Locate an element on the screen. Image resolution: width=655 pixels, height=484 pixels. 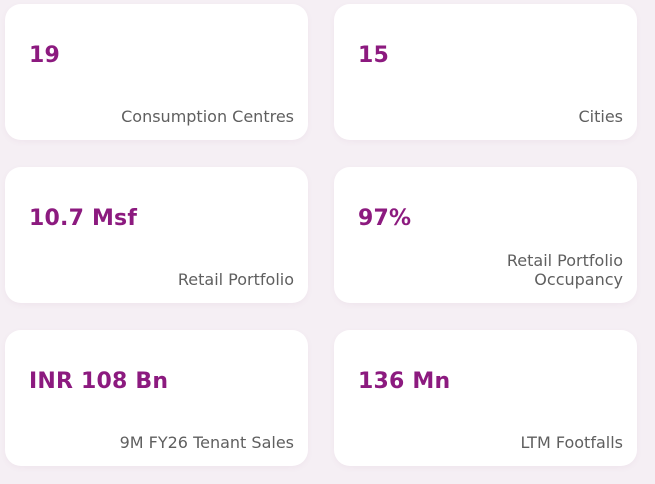
stat-value: 10.7 Msf is located at coordinates (83, 218).